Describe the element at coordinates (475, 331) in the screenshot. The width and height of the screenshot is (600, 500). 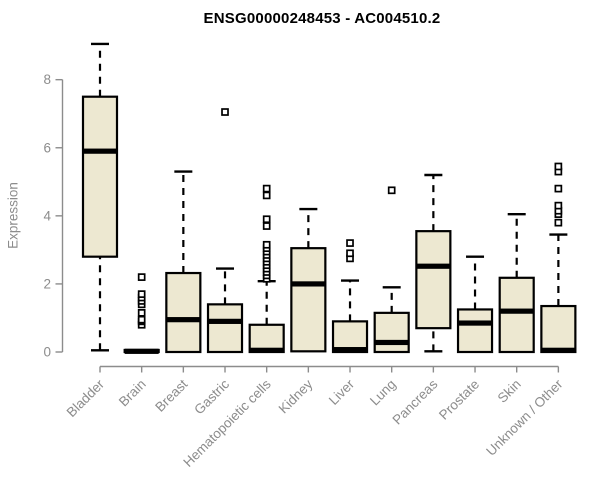
I see `box-prostate` at that location.